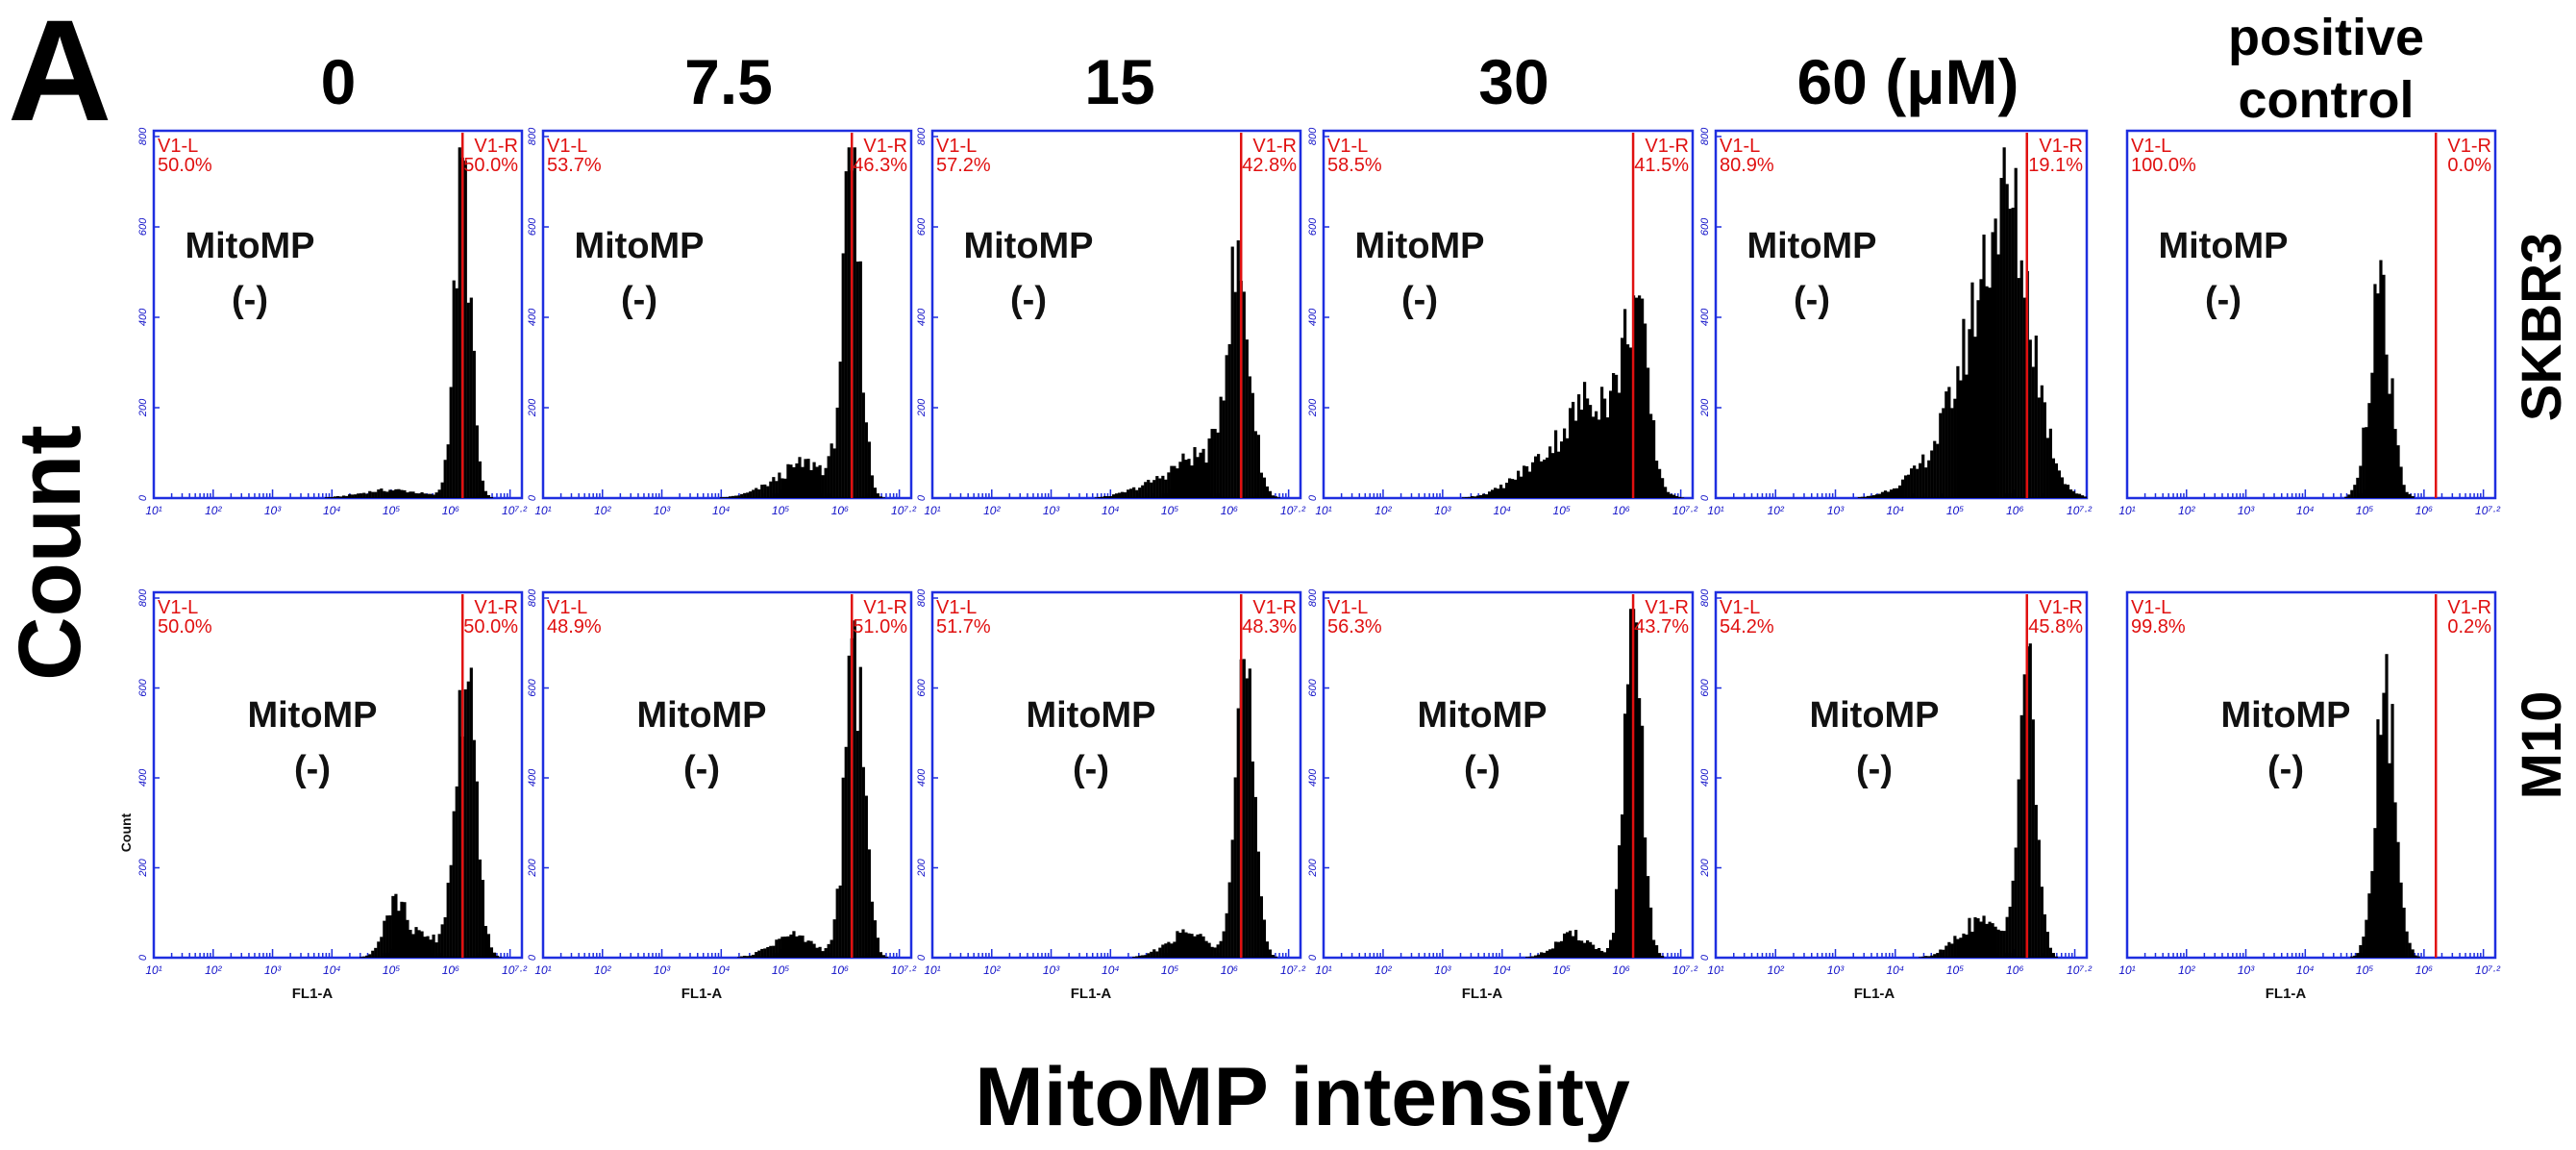 The width and height of the screenshot is (2576, 1150). What do you see at coordinates (2469, 165) in the screenshot?
I see `gate-right-percent: 0.0%` at bounding box center [2469, 165].